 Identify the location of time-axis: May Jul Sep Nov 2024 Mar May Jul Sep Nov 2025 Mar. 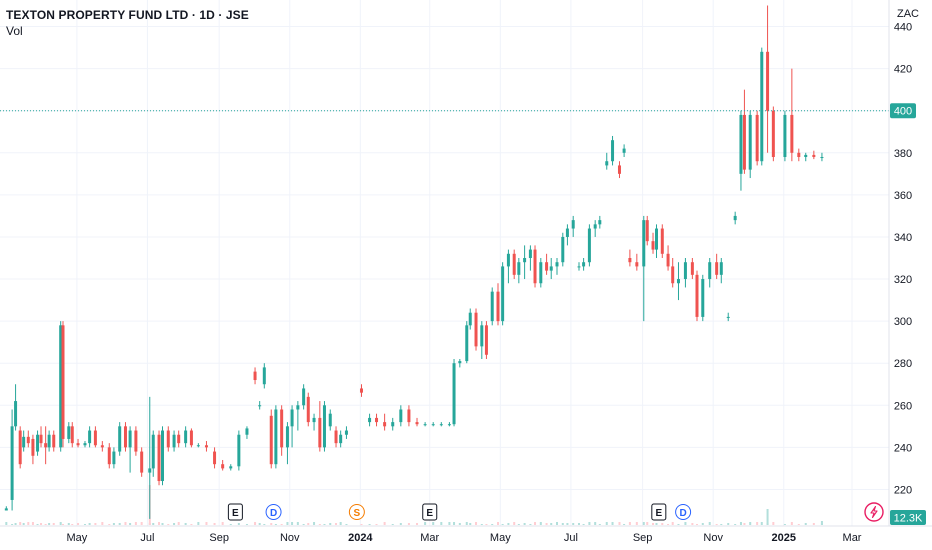
(463, 538).